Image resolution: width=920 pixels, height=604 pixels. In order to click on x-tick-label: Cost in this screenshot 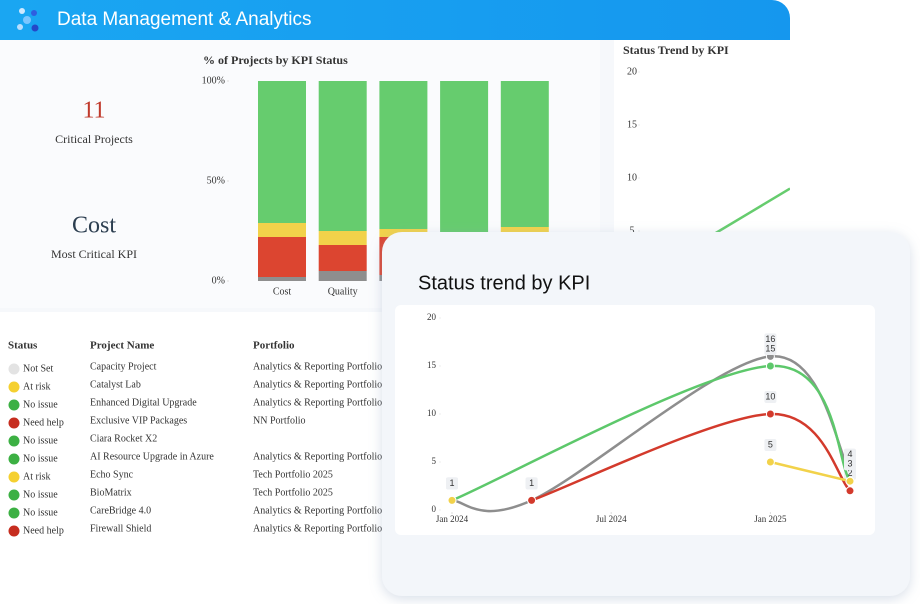, I will do `click(282, 291)`.